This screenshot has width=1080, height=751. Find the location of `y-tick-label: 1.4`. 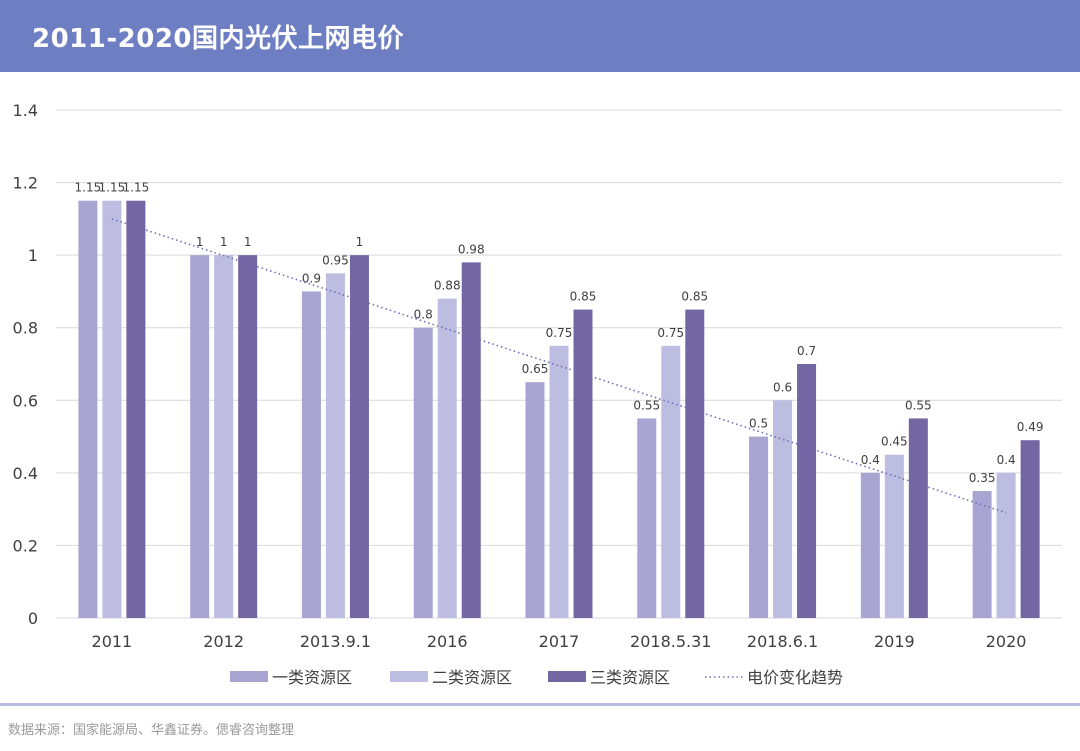

y-tick-label: 1.4 is located at coordinates (25, 110).